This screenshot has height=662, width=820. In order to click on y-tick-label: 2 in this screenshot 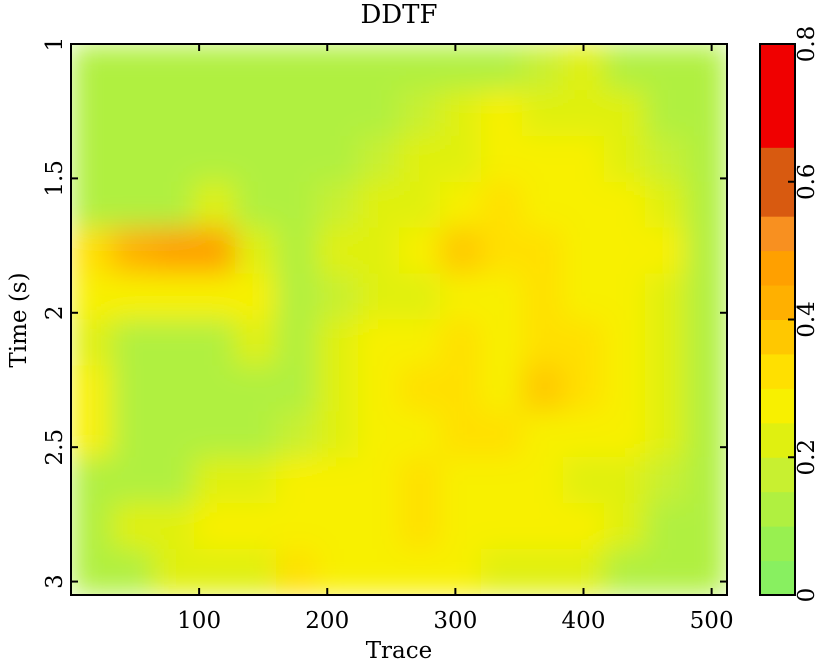, I will do `click(55, 312)`.